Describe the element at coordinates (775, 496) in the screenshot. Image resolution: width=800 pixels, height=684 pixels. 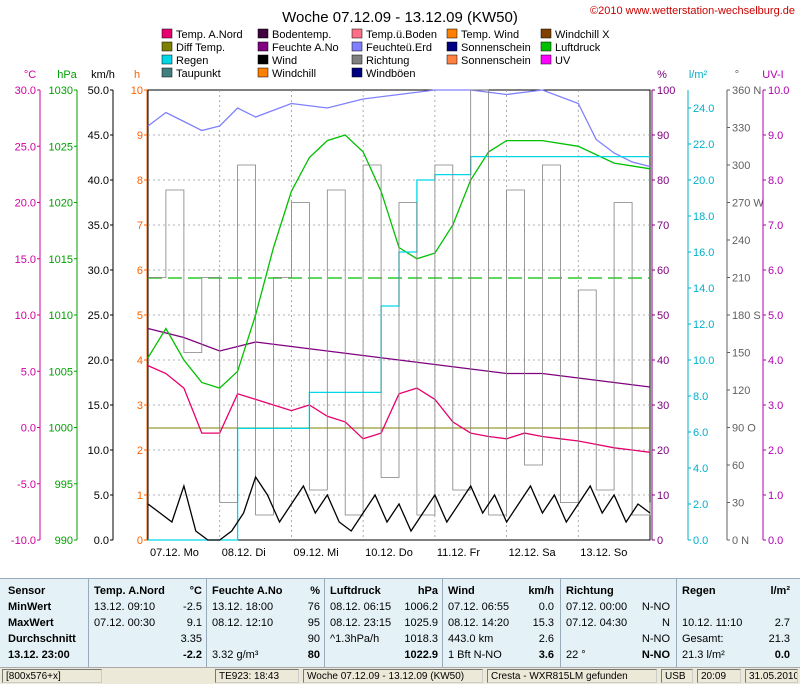
I see `uv-axis-tick-label: 1.0` at that location.